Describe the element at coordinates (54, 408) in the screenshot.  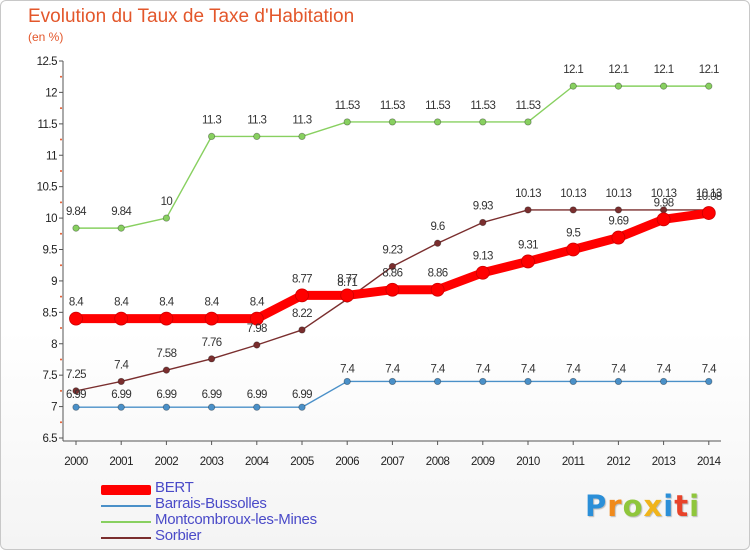
I see `y-tick-label: 7` at that location.